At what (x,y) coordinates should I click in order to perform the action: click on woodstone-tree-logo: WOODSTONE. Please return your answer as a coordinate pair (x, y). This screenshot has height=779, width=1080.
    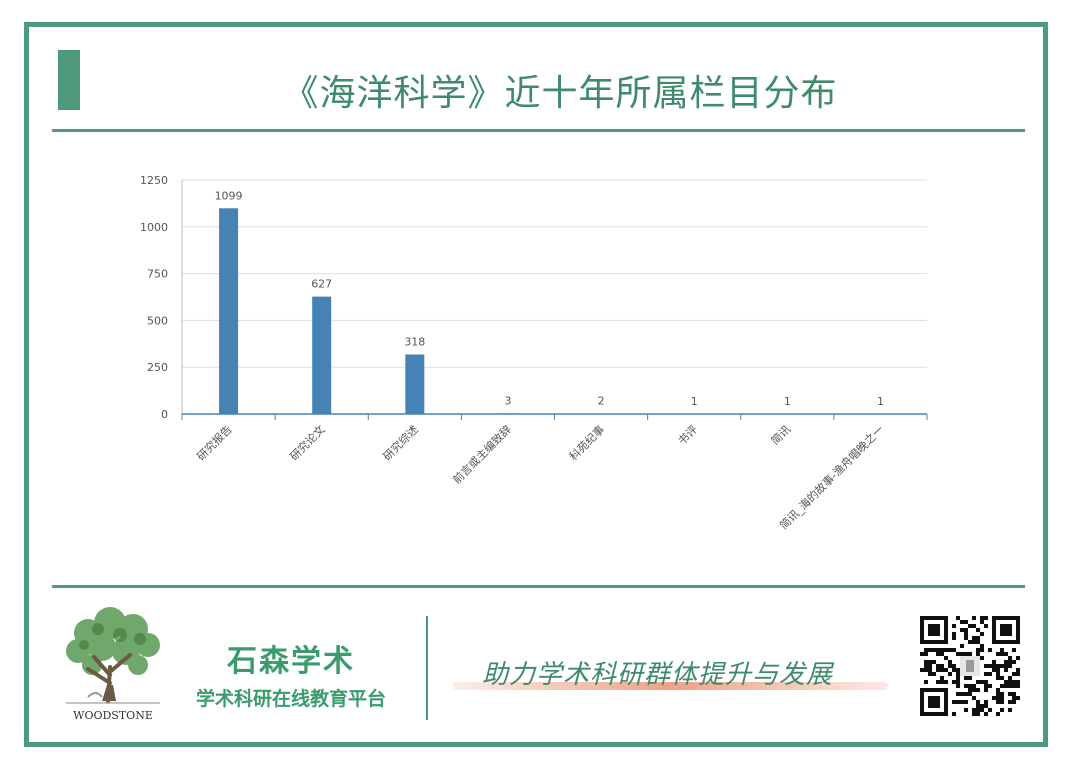
    Looking at the image, I should click on (113, 664).